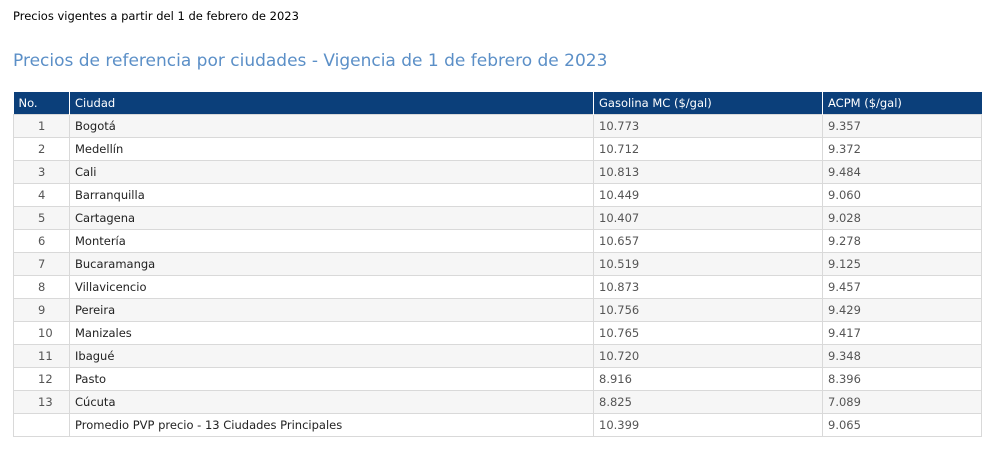 This screenshot has width=1000, height=456. I want to click on row-city: Manizales, so click(331, 333).